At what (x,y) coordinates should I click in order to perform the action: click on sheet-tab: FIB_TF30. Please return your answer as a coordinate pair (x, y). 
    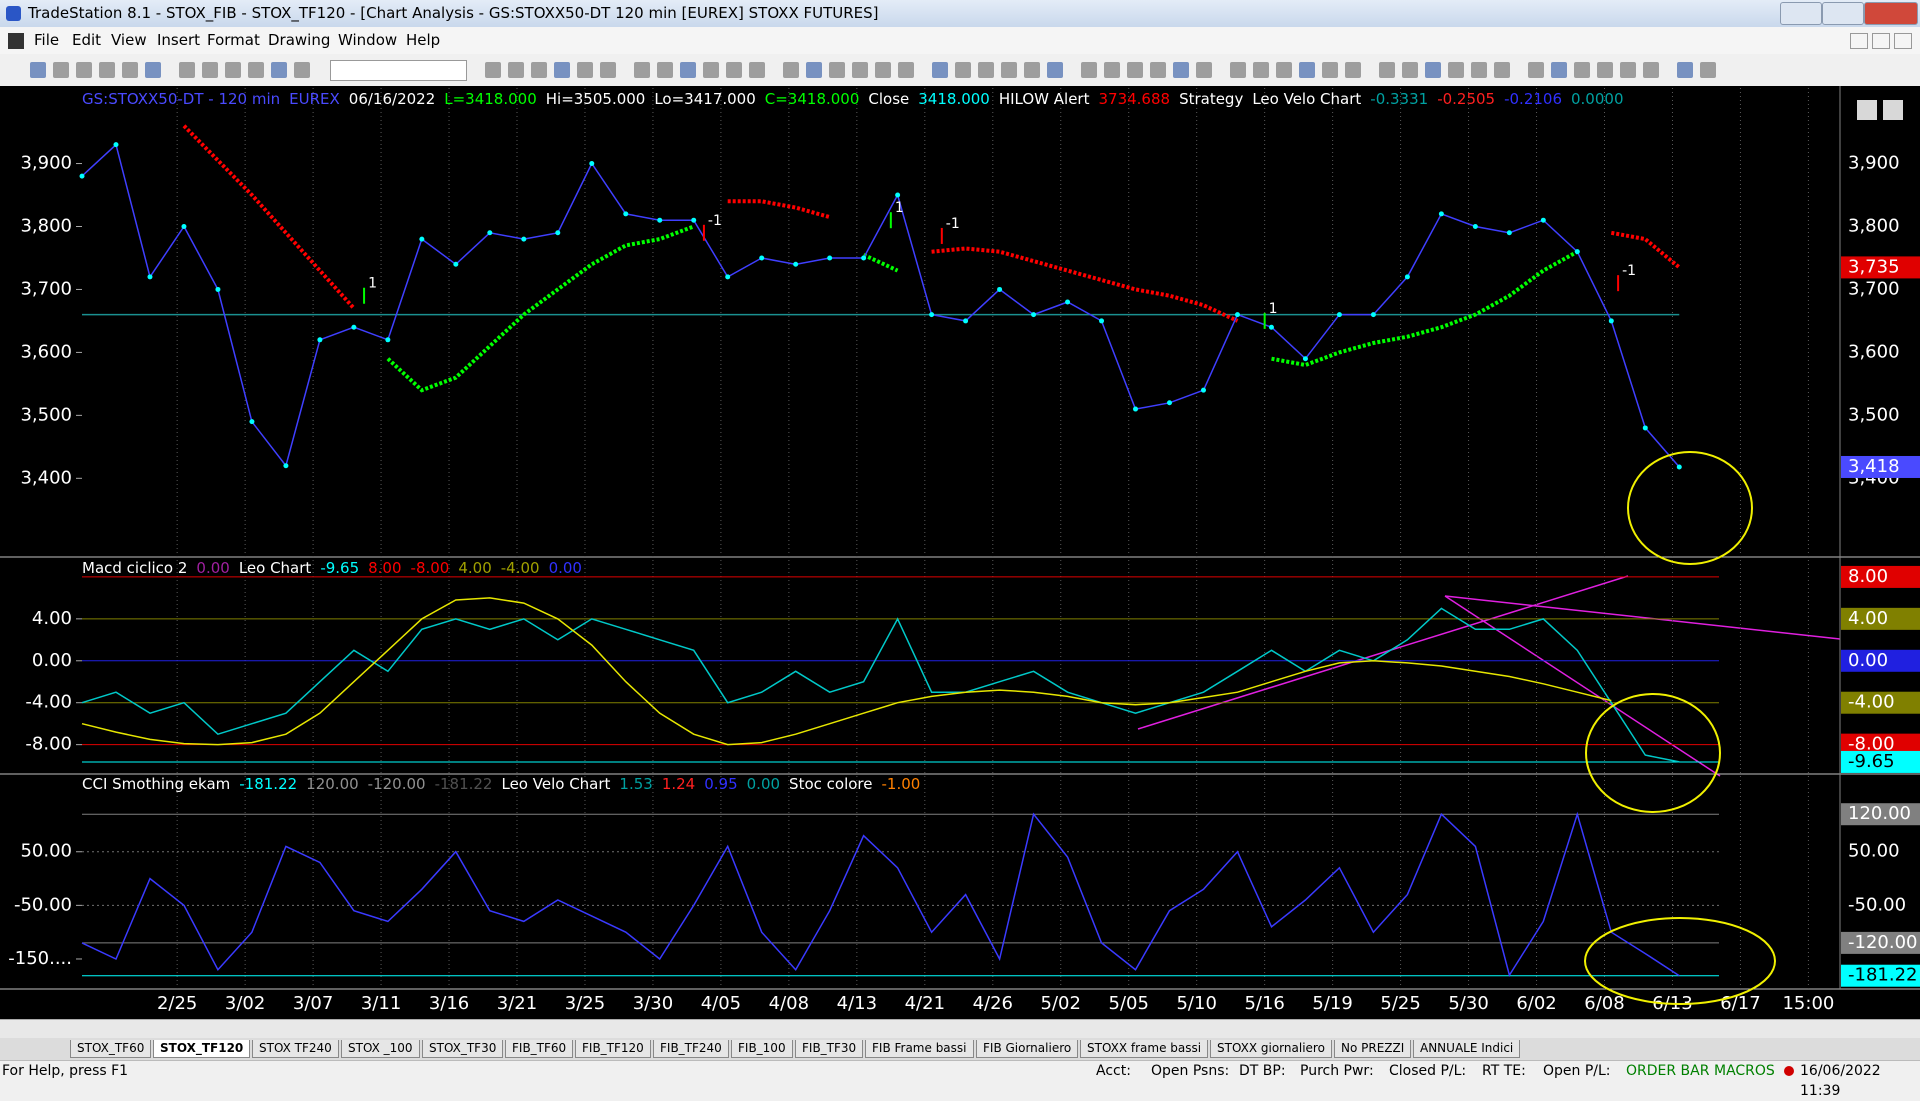
    Looking at the image, I should click on (829, 1049).